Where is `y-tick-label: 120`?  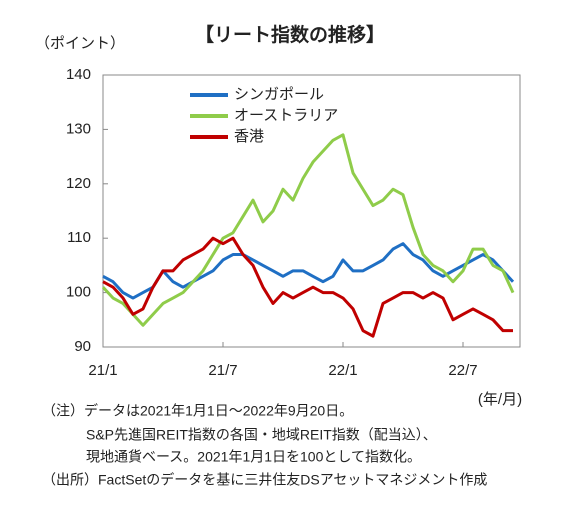
y-tick-label: 120 is located at coordinates (78, 183).